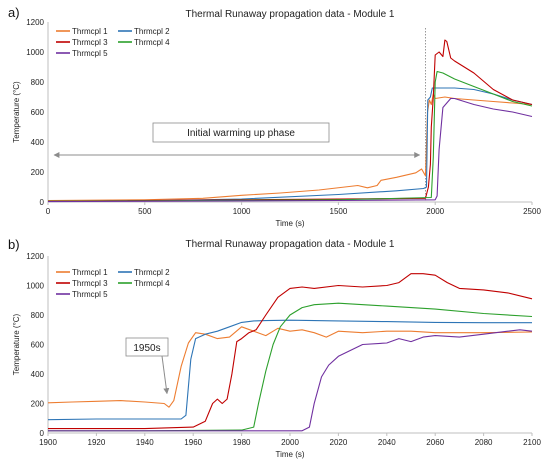 This screenshot has width=550, height=466. Describe the element at coordinates (97, 442) in the screenshot. I see `x-tick-label: 1920` at that location.